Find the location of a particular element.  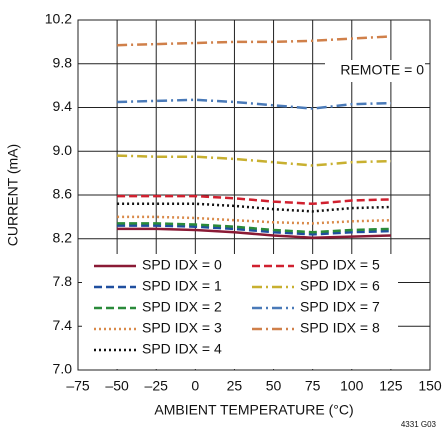

x-tick-label: –75 is located at coordinates (78, 386).